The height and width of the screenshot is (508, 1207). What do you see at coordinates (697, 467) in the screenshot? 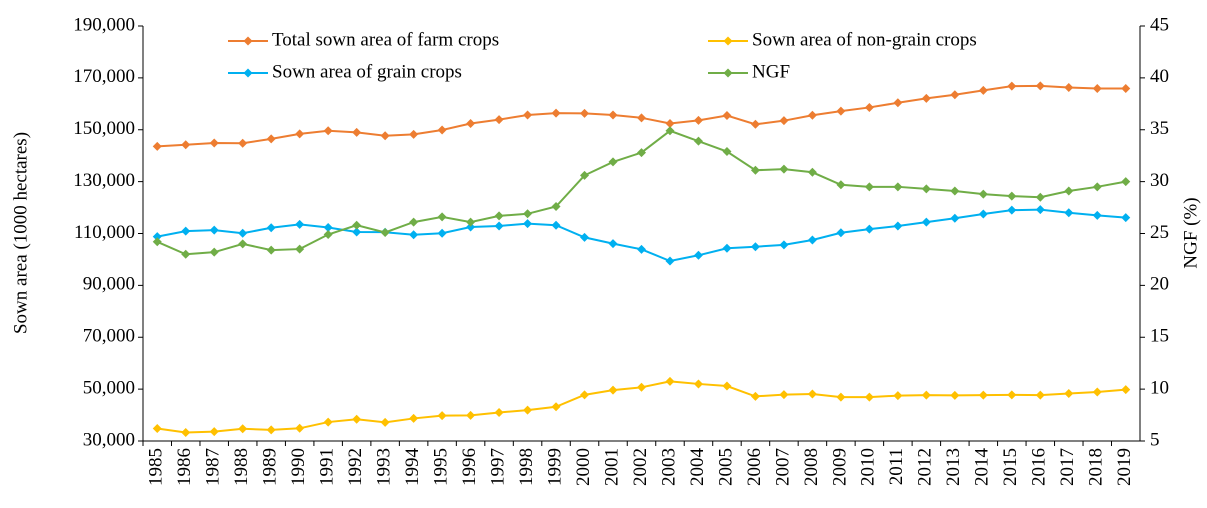
I see `x-tick-label: 2004` at bounding box center [697, 467].